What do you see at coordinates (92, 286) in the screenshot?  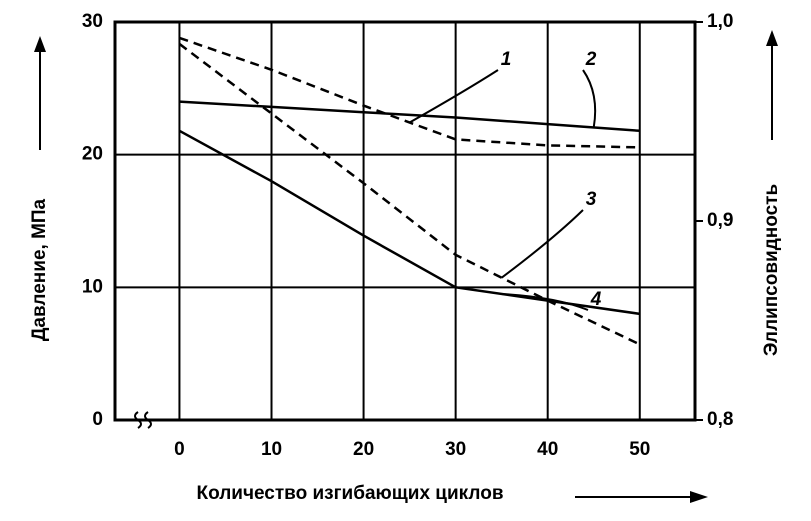 I see `y-tick-label: 10` at bounding box center [92, 286].